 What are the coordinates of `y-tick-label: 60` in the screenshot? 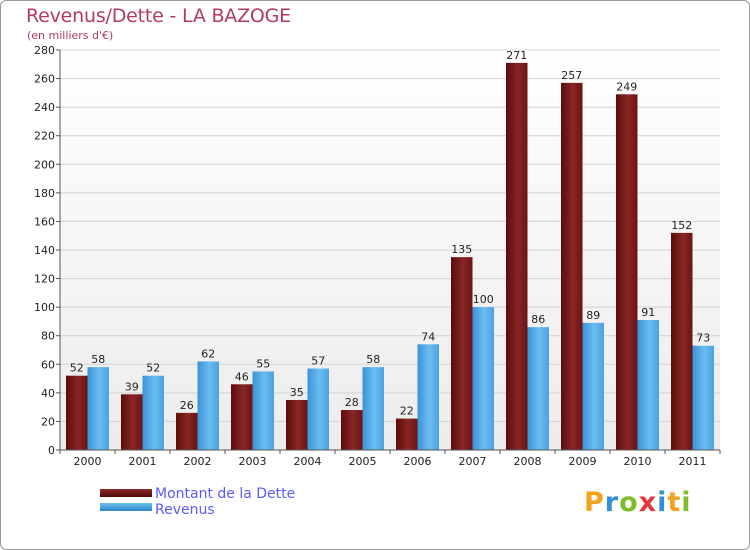 It's located at (48, 364).